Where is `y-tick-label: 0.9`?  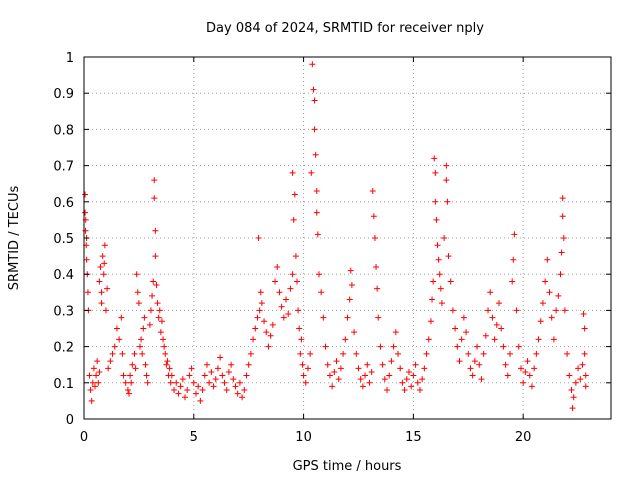 y-tick-label: 0.9 is located at coordinates (63, 94).